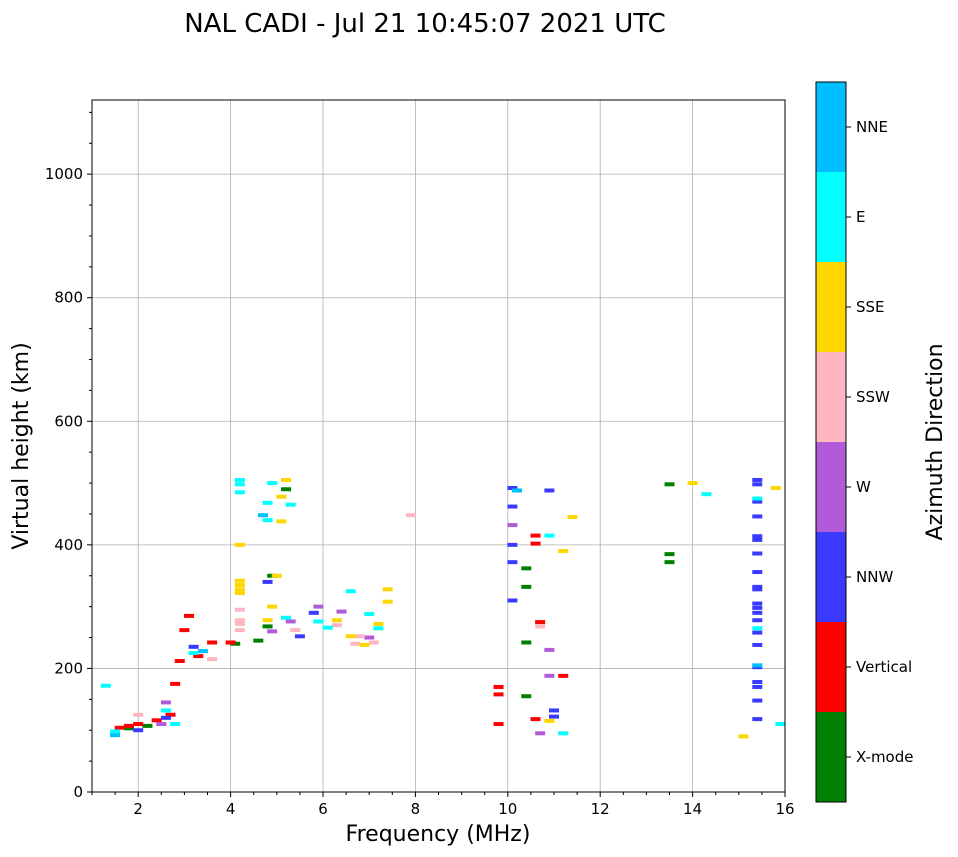 The height and width of the screenshot is (857, 958). I want to click on x-tick-label: 14, so click(692, 809).